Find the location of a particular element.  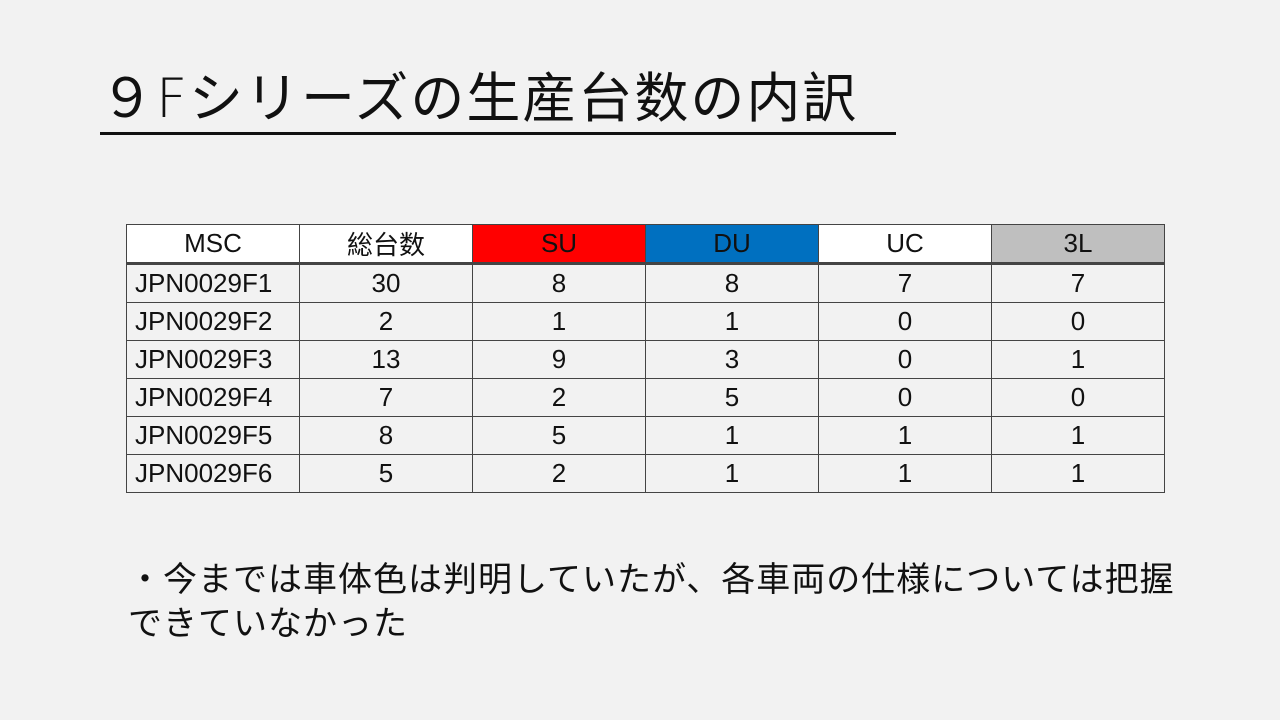

header-du: DU is located at coordinates (732, 244).